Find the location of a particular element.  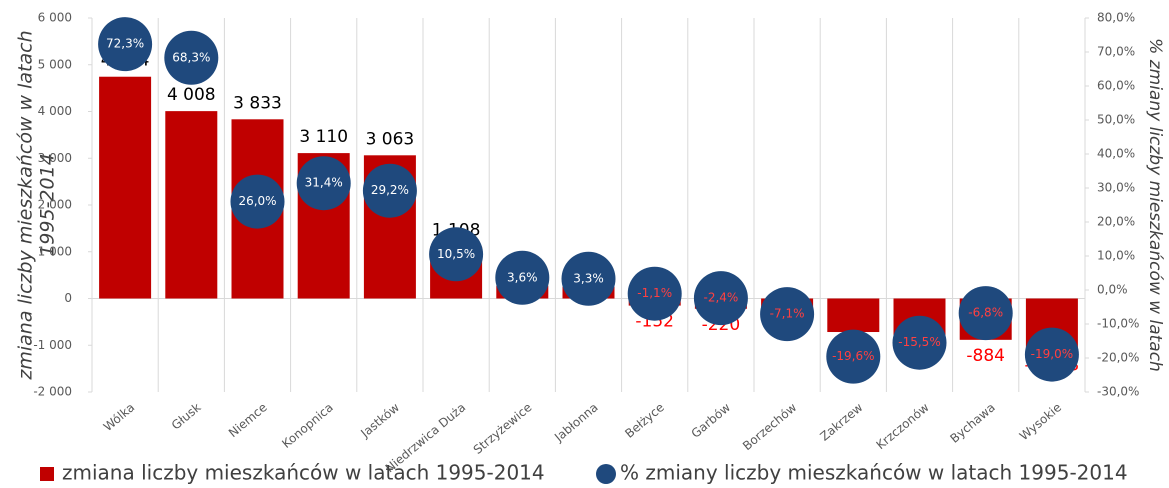

y-tick-label: 5 000 is located at coordinates (55, 64).